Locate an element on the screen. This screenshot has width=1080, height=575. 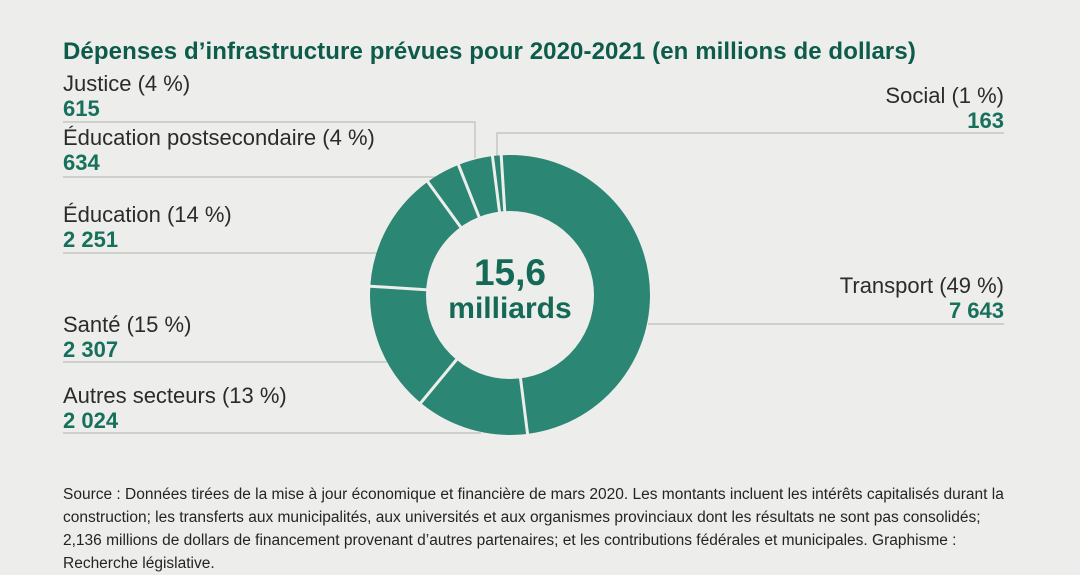
callout-social: Social (1 %) 163 is located at coordinates (944, 108).